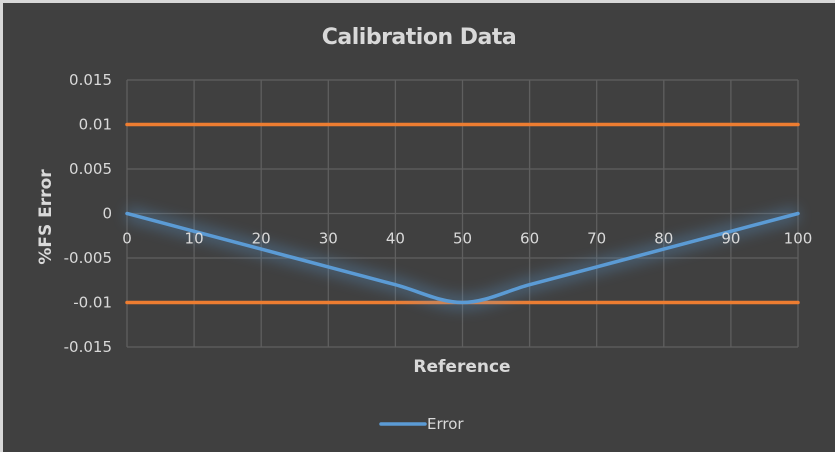 The image size is (835, 452). What do you see at coordinates (421, 424) in the screenshot?
I see `legend: Error` at bounding box center [421, 424].